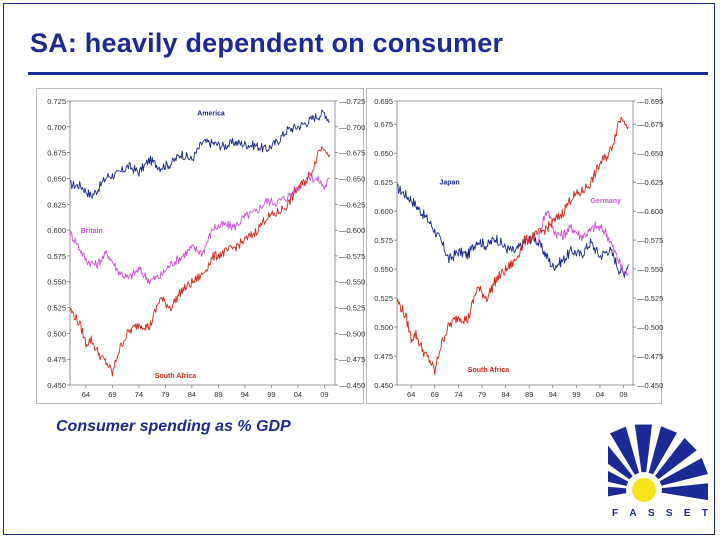 The image size is (720, 540). What do you see at coordinates (56, 101) in the screenshot?
I see `y-tick-label-left: 0.725` at bounding box center [56, 101].